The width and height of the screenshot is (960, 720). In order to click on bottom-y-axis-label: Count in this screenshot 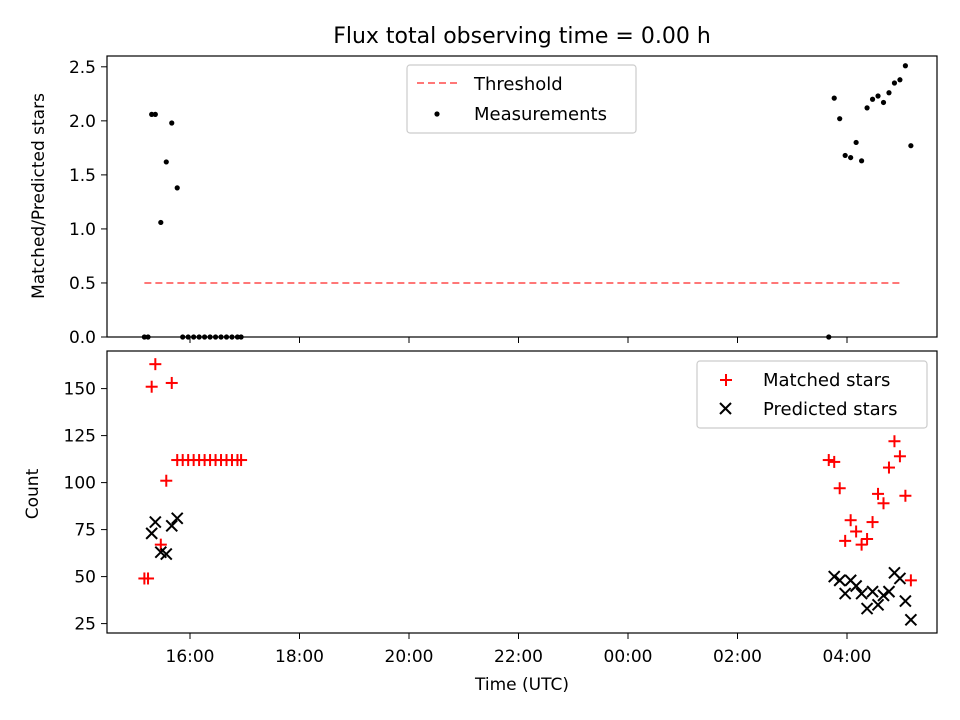, I will do `click(33, 493)`.